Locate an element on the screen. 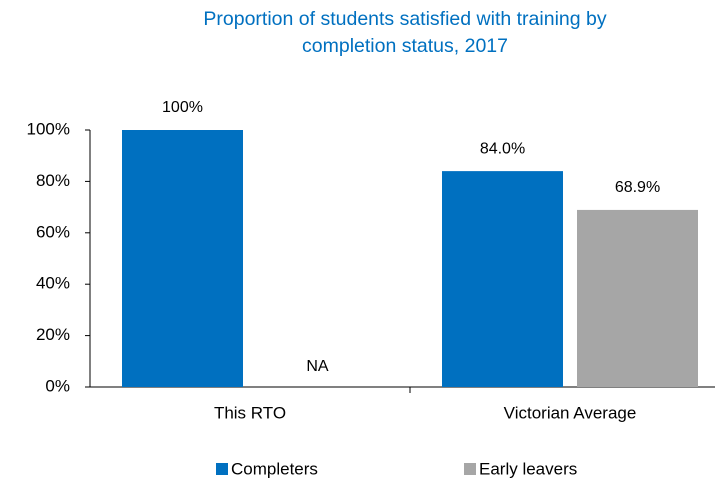 The width and height of the screenshot is (720, 483). legend-label: Completers is located at coordinates (274, 468).